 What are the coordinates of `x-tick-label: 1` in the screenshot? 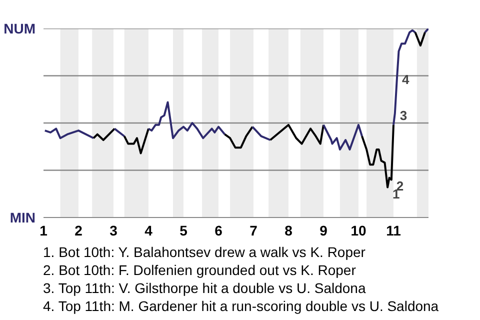 It's located at (44, 230).